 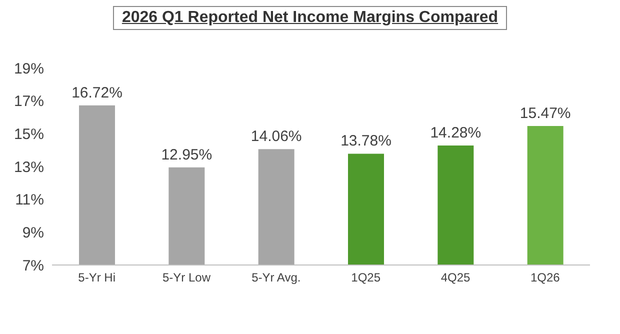 What do you see at coordinates (366, 277) in the screenshot?
I see `x-tick-label: 1Q25` at bounding box center [366, 277].